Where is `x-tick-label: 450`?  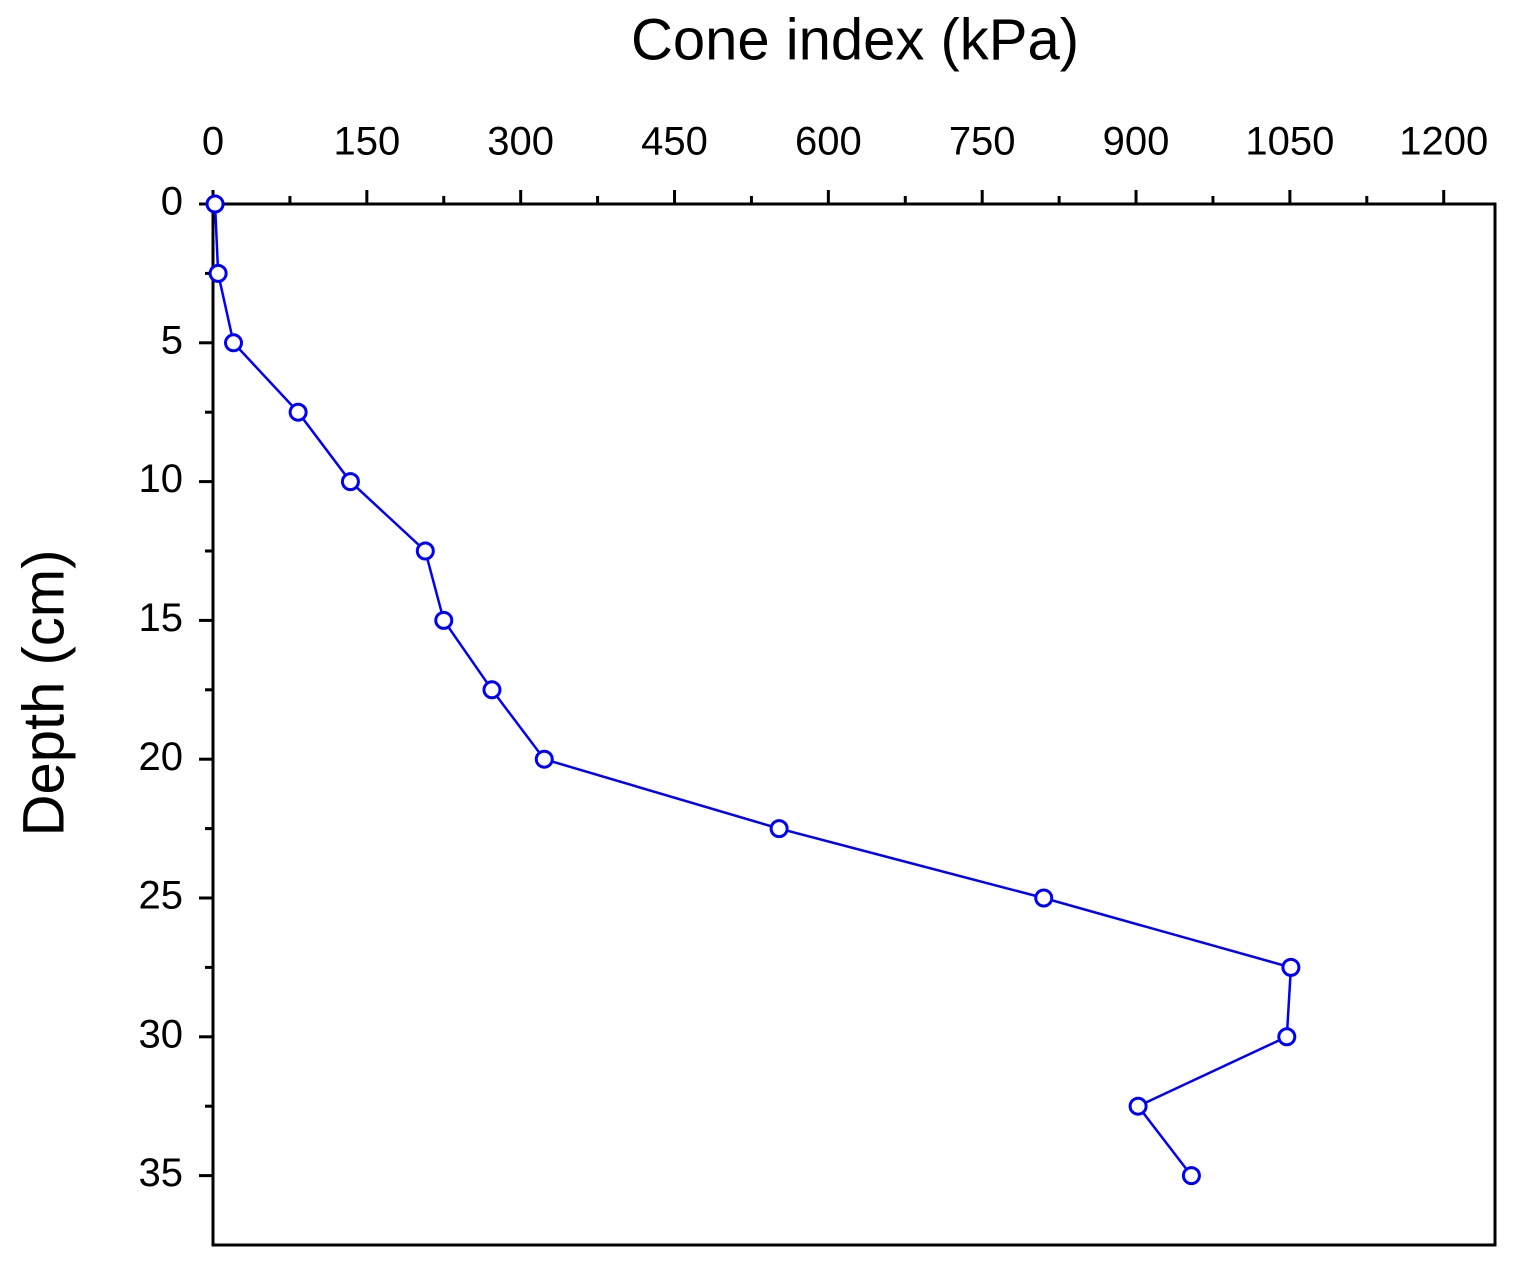
x-tick-label: 450 is located at coordinates (674, 142).